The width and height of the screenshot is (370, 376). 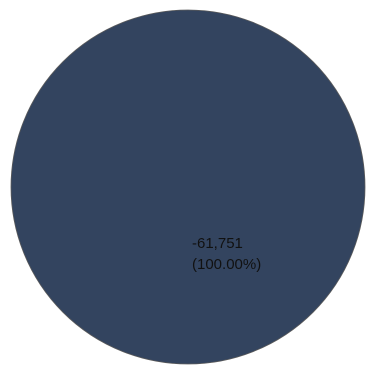 What do you see at coordinates (217, 243) in the screenshot?
I see `slice-value-label: -61,751` at bounding box center [217, 243].